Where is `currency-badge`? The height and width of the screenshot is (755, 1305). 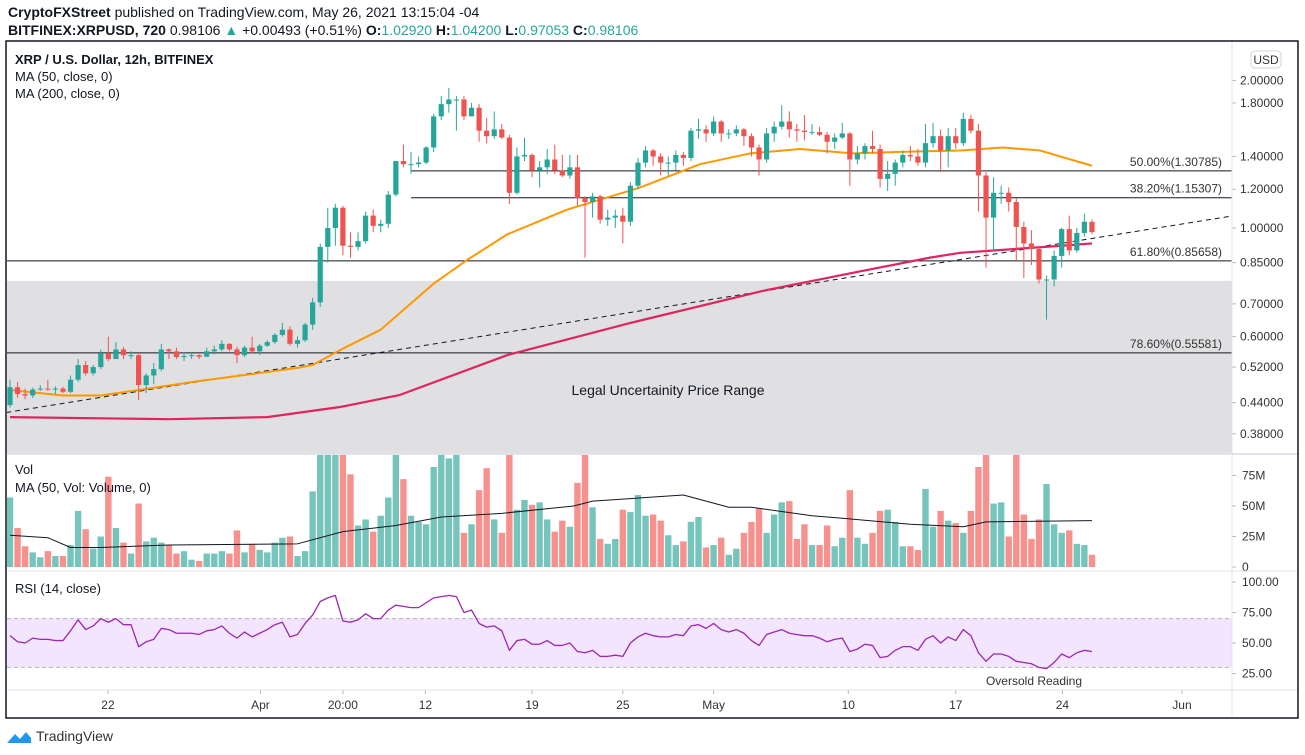 currency-badge is located at coordinates (1266, 59).